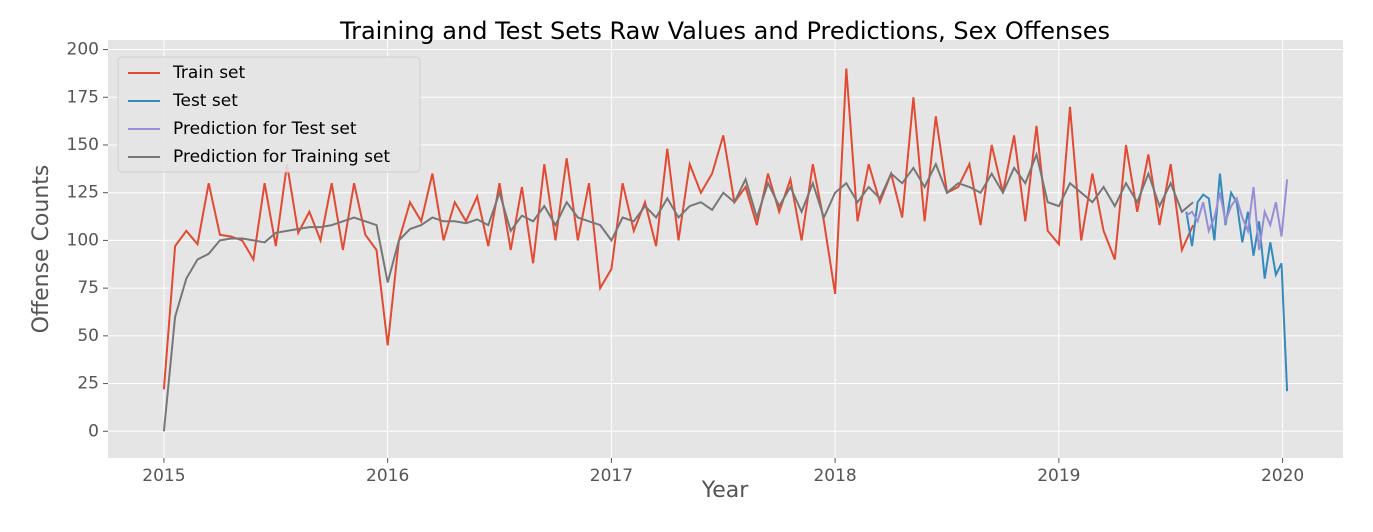 The width and height of the screenshot is (1373, 532). I want to click on x-tick-label: 2016, so click(387, 476).